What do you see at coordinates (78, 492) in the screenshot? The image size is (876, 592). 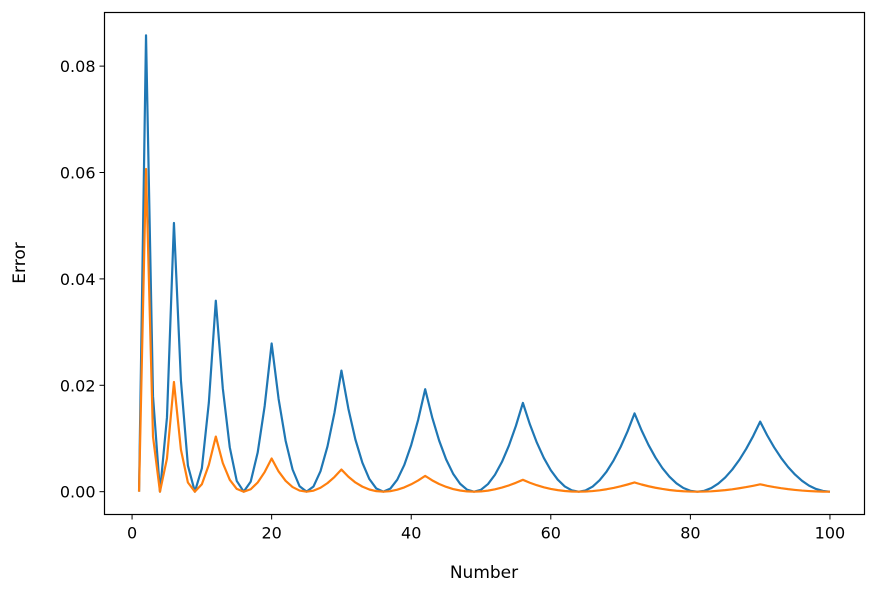 I see `y-tick-label: 0.00` at bounding box center [78, 492].